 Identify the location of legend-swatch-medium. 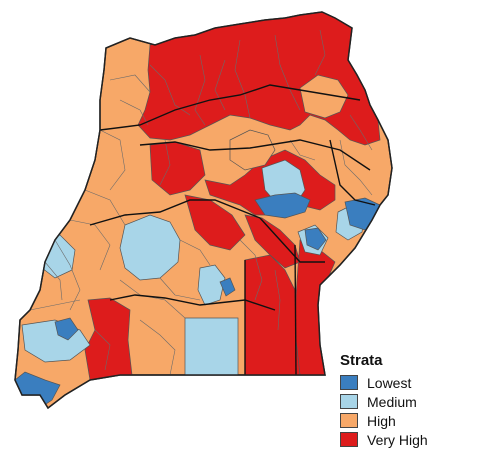
(349, 401).